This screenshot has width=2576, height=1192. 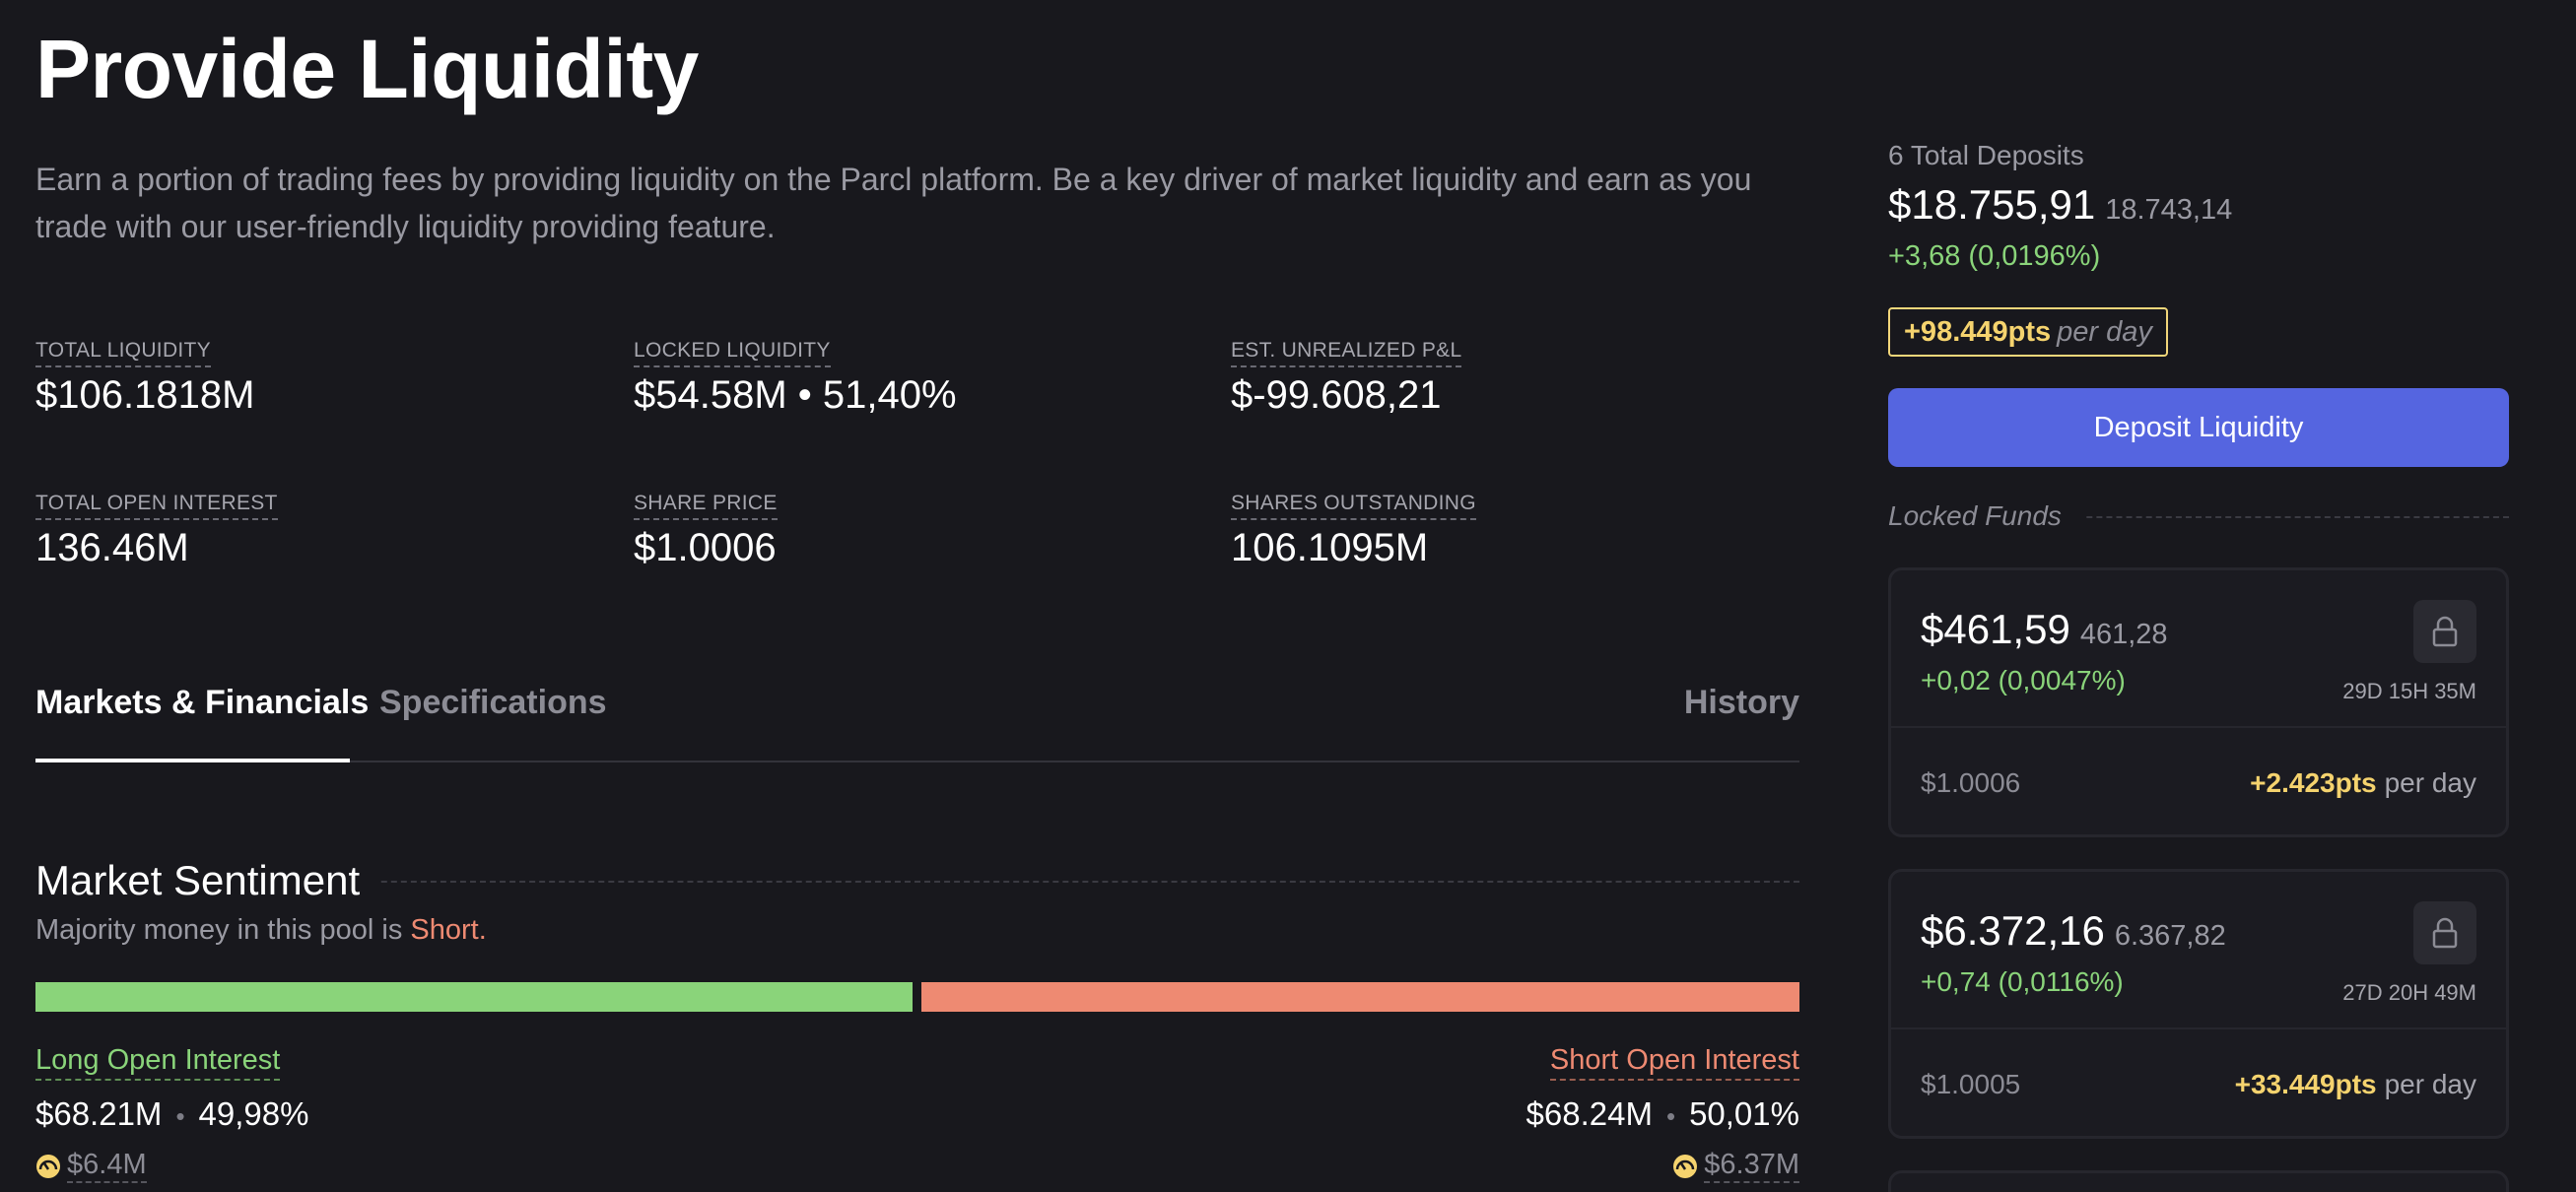 What do you see at coordinates (1971, 1084) in the screenshot?
I see `fund-share-price: $1.0005` at bounding box center [1971, 1084].